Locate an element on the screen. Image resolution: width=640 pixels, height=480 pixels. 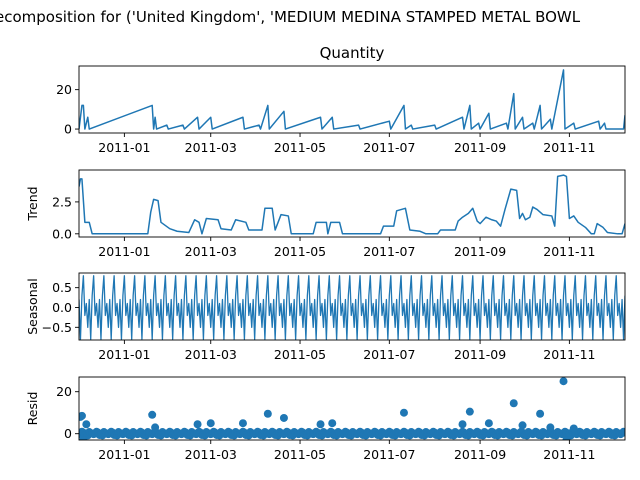
quantity-panel-title: Quantity is located at coordinates (352, 53).